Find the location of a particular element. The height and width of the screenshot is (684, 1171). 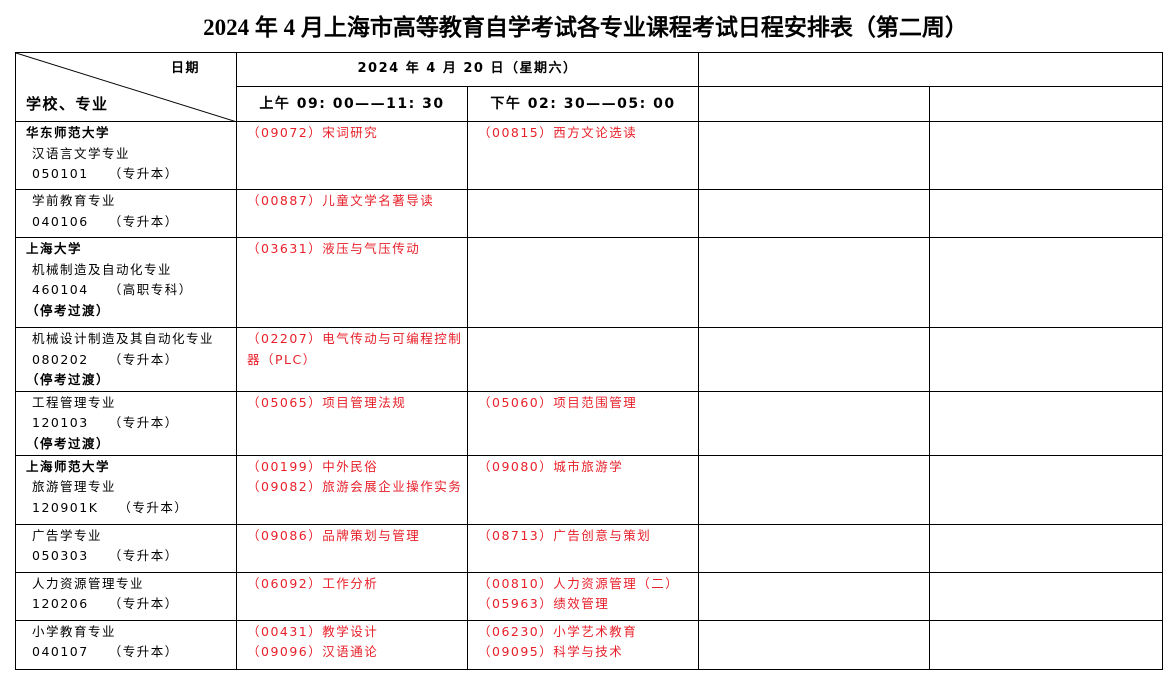

program-cell: 上海大学机械制造及自动化专业 460104 （高职专科） （停考过渡） is located at coordinates (126, 282).